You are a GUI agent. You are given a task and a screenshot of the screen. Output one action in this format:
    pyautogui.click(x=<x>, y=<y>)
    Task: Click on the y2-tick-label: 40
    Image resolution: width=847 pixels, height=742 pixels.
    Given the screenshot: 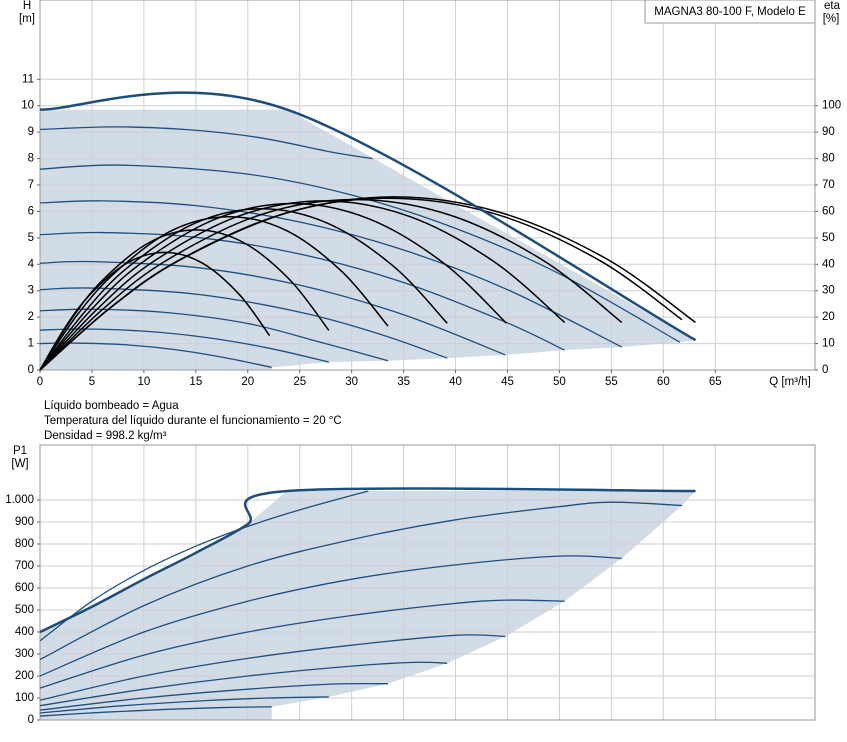 What is the action you would take?
    pyautogui.click(x=828, y=264)
    